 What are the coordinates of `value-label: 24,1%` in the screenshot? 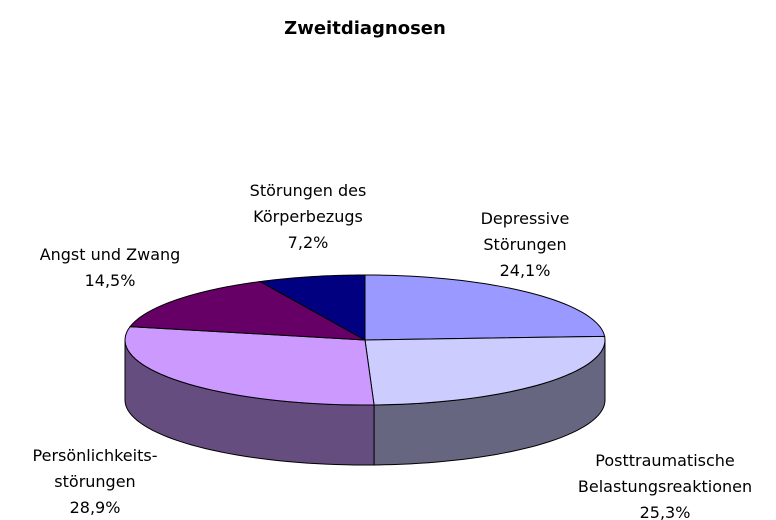 It's located at (525, 270).